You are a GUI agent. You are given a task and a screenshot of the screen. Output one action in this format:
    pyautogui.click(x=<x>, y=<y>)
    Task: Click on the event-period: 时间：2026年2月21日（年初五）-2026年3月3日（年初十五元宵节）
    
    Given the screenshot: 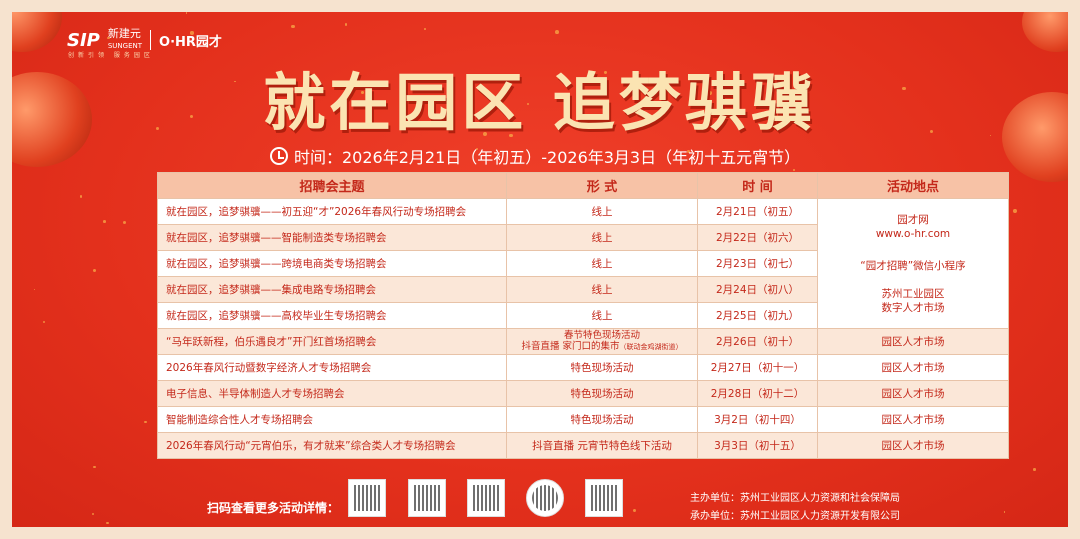 What is the action you would take?
    pyautogui.click(x=535, y=156)
    